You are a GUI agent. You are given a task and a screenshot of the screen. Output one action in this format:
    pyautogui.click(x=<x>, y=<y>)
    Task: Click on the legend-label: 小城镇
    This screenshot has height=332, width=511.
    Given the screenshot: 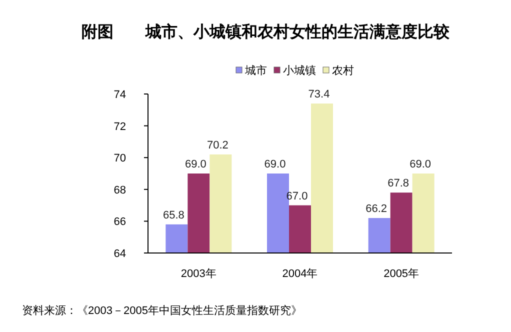 What is the action you would take?
    pyautogui.click(x=299, y=70)
    